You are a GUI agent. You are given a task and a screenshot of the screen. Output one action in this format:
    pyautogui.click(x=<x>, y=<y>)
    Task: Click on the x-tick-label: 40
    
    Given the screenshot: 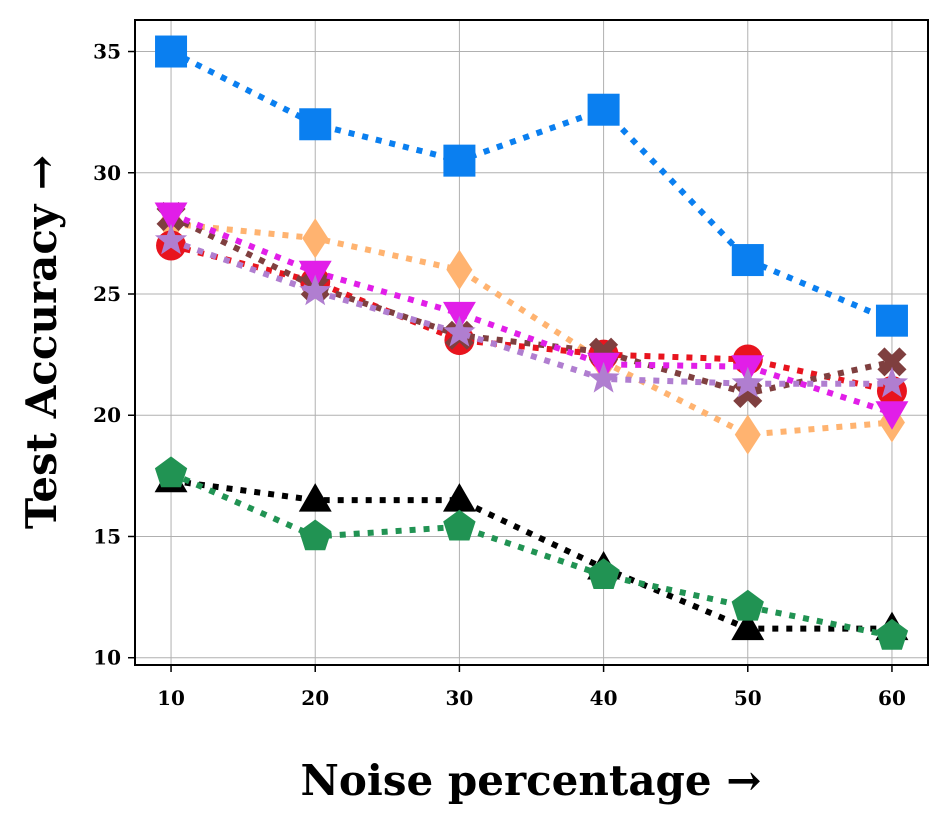 What is the action you would take?
    pyautogui.click(x=604, y=698)
    